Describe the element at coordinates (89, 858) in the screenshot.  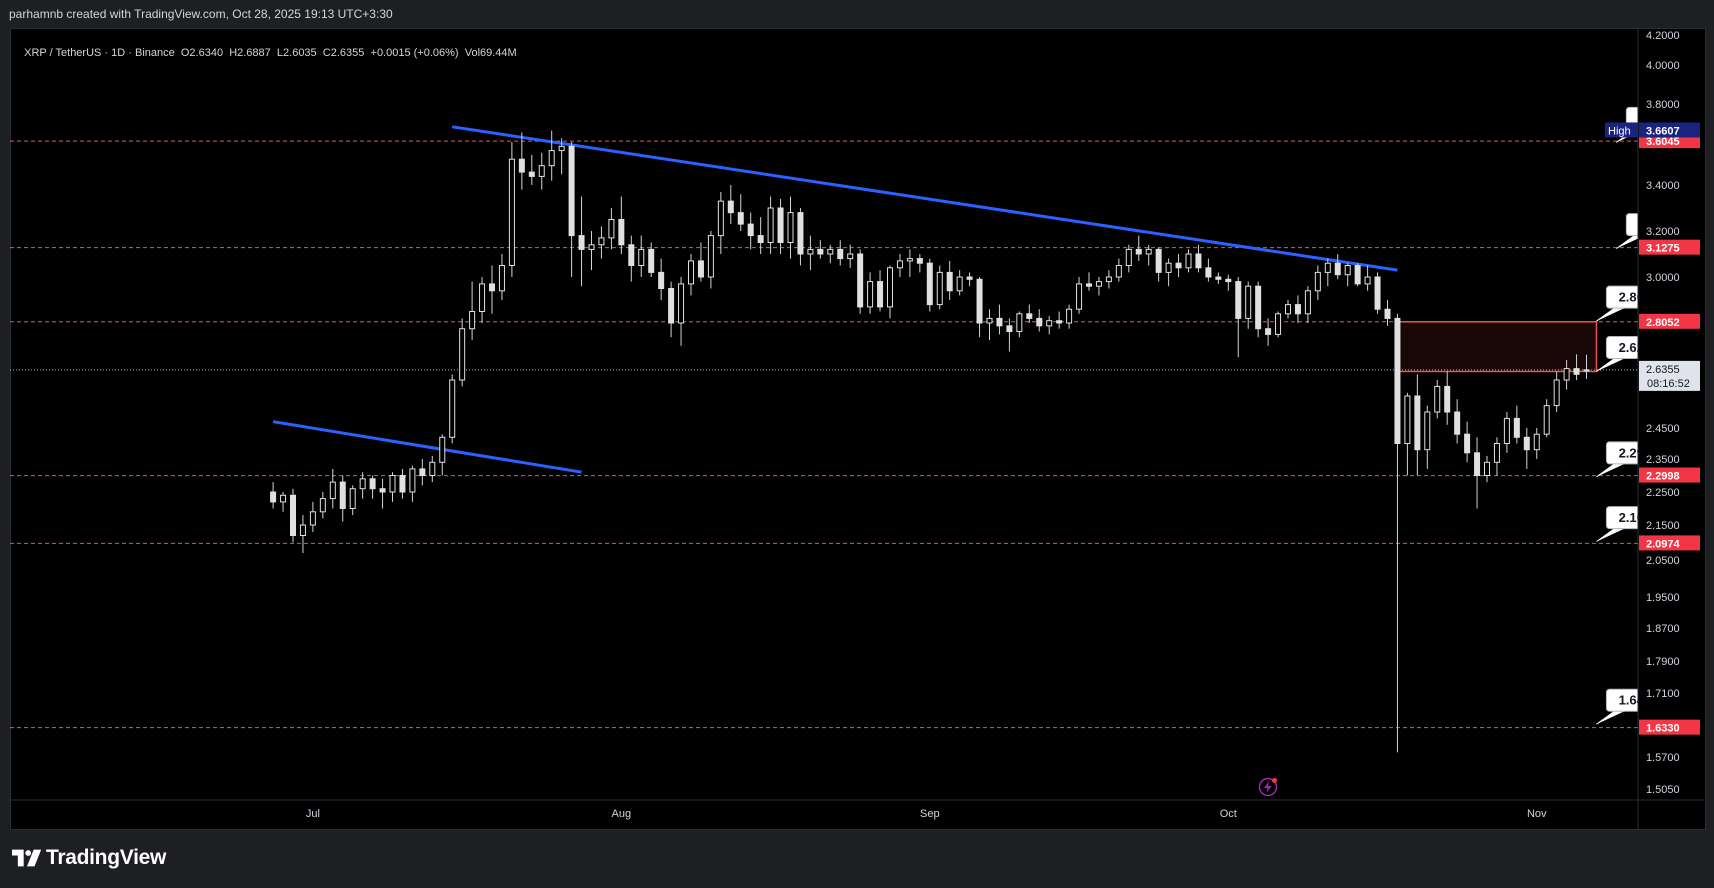
I see `tradingview-brand: TradingView` at that location.